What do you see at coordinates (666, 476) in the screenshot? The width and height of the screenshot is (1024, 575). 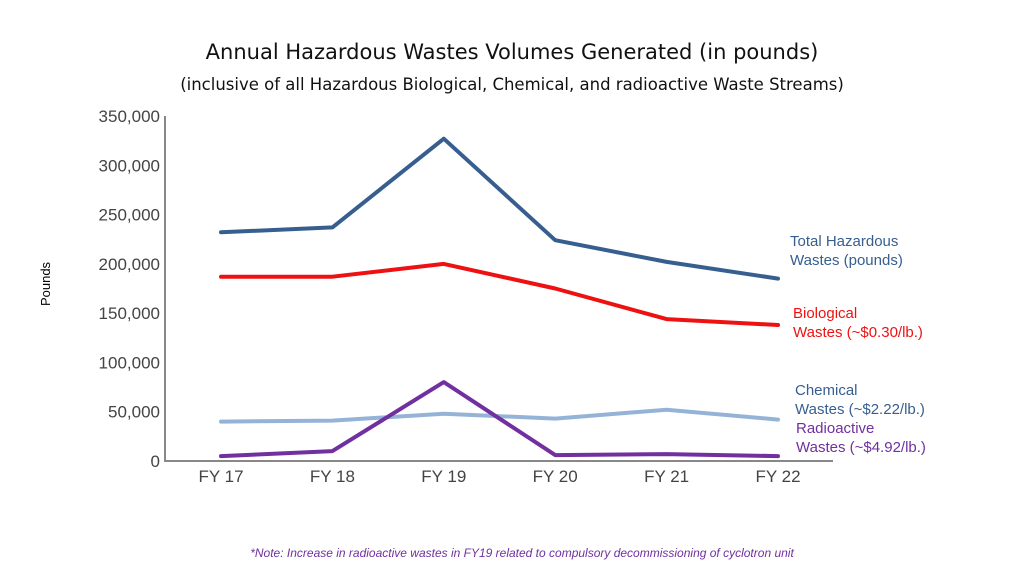 I see `x-tick-label: FY 21` at bounding box center [666, 476].